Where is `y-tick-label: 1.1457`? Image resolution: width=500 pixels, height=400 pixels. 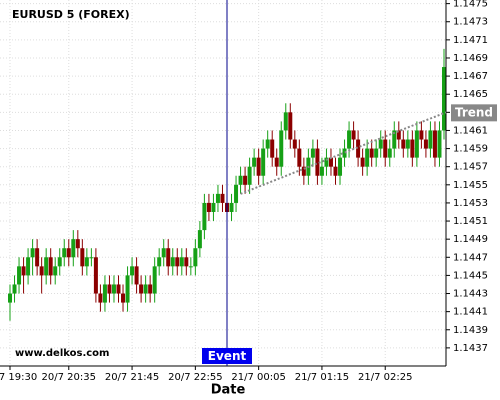
y-tick-label: 1.1457 is located at coordinates (470, 167).